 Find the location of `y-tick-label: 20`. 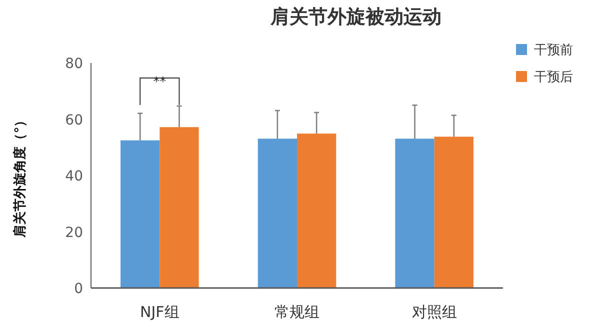

y-tick-label: 20 is located at coordinates (74, 232).